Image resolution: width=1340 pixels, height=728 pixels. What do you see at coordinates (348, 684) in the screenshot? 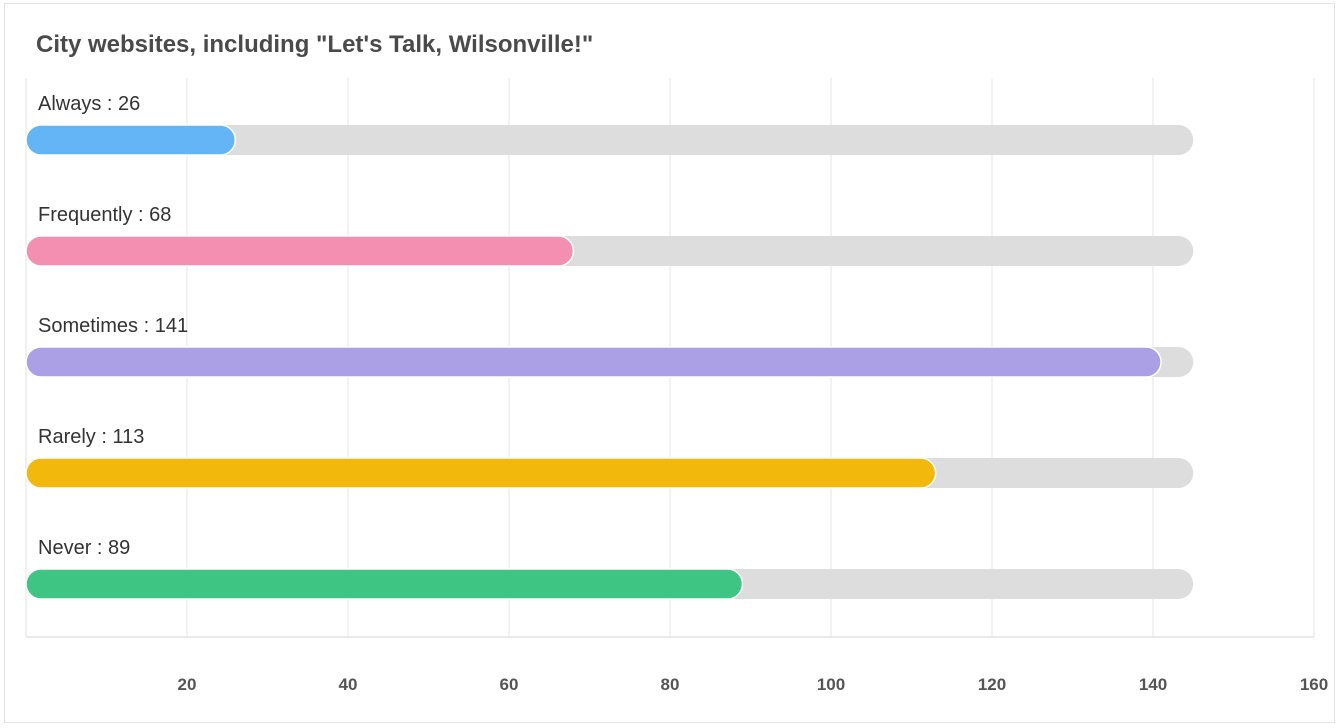
I see `x-tick-label: 40` at bounding box center [348, 684].